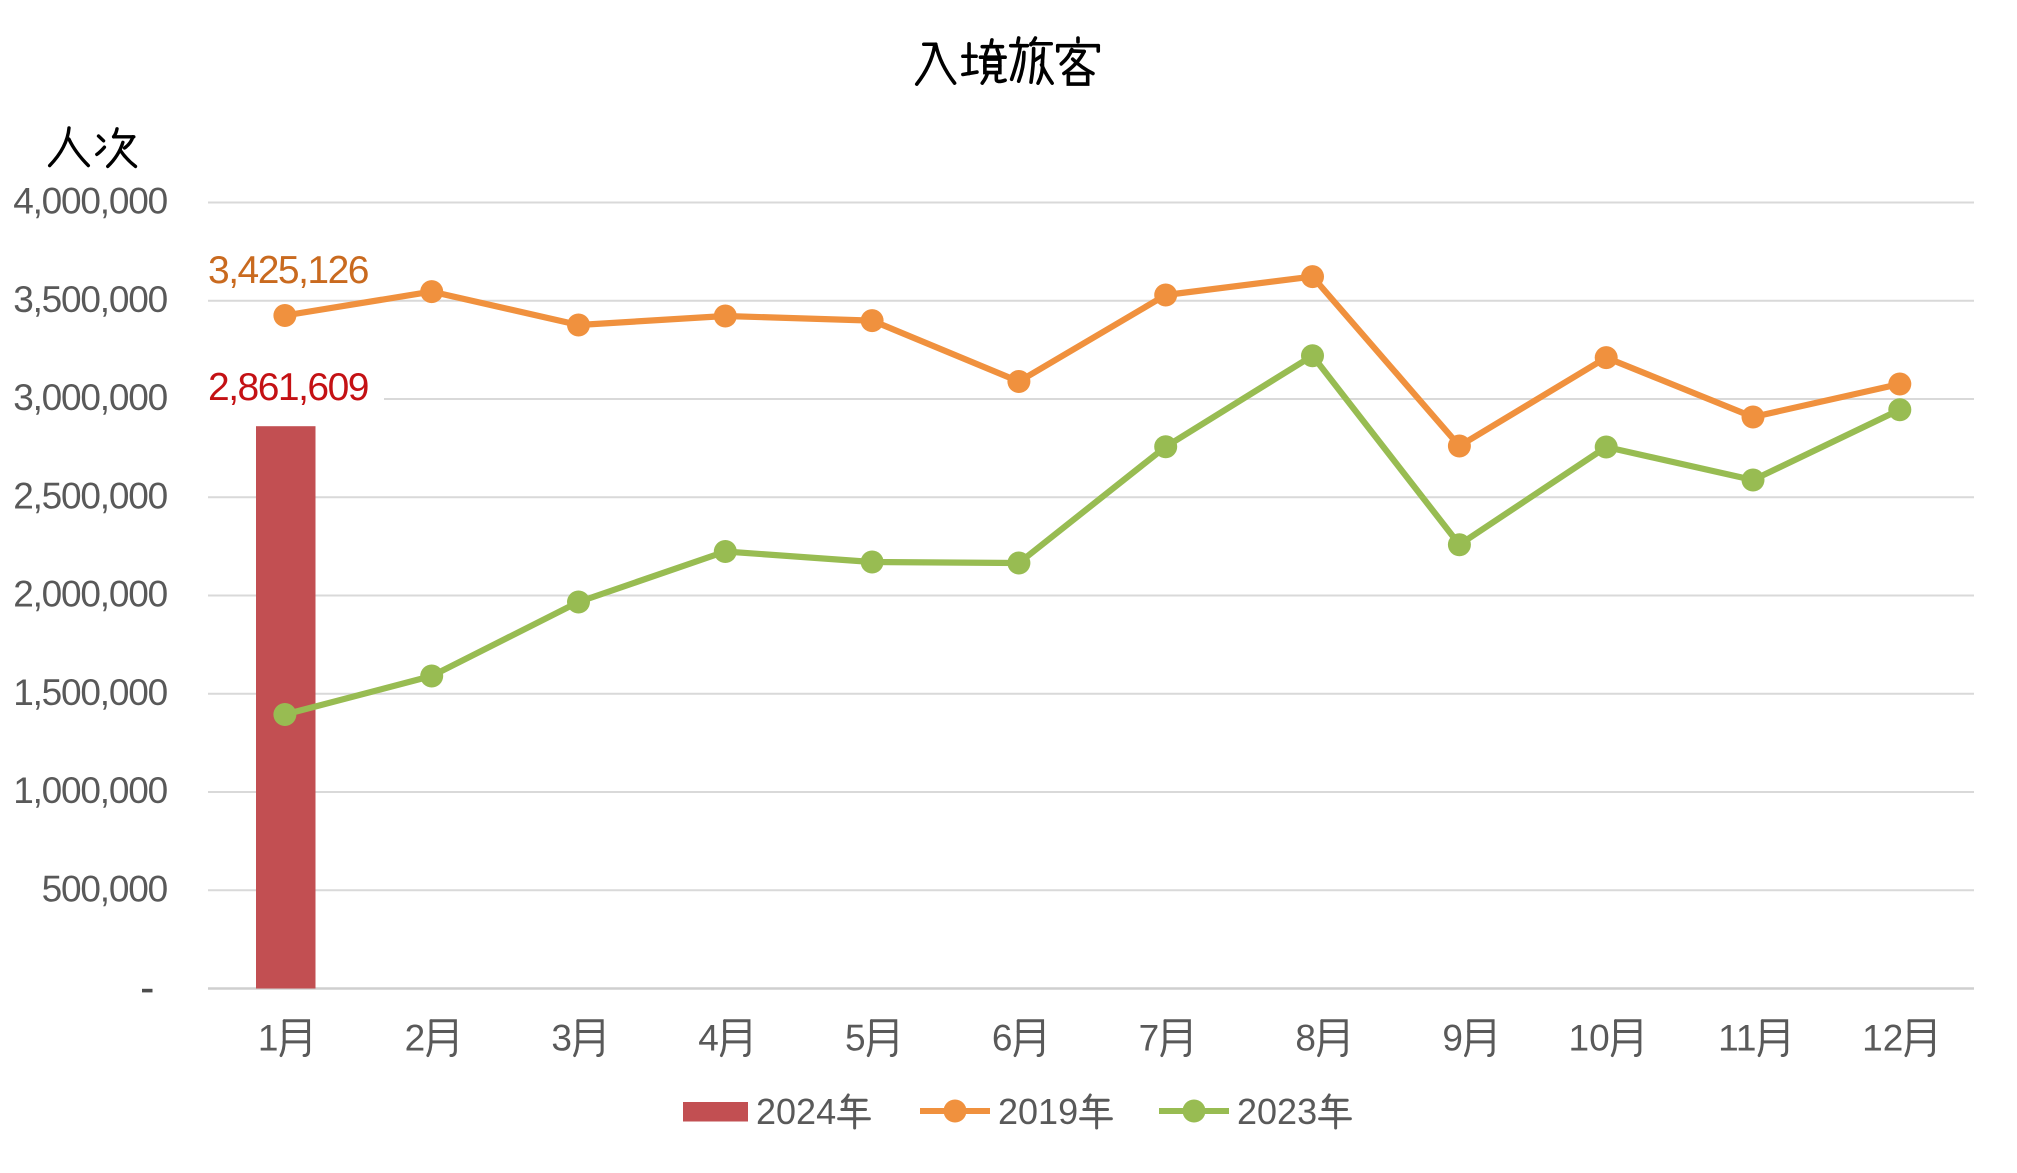 This screenshot has height=1173, width=2017. I want to click on svg-text: 2,000,000, so click(90, 594).